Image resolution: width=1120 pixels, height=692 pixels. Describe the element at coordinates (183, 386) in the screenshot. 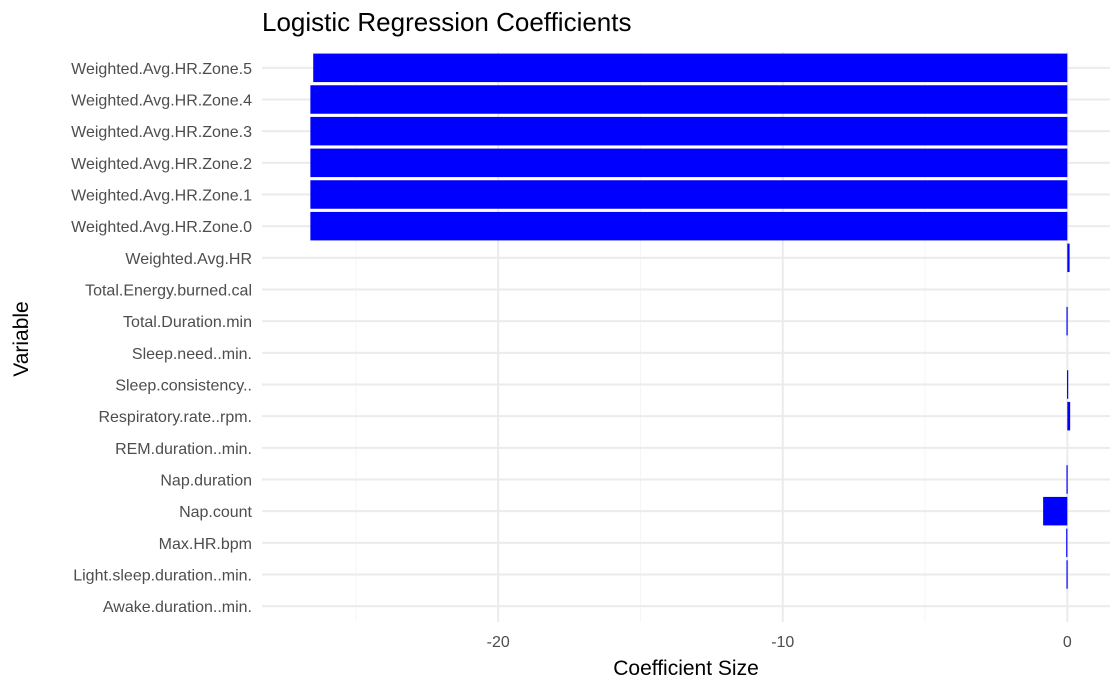

I see `category-label: Sleep.consistency..` at that location.